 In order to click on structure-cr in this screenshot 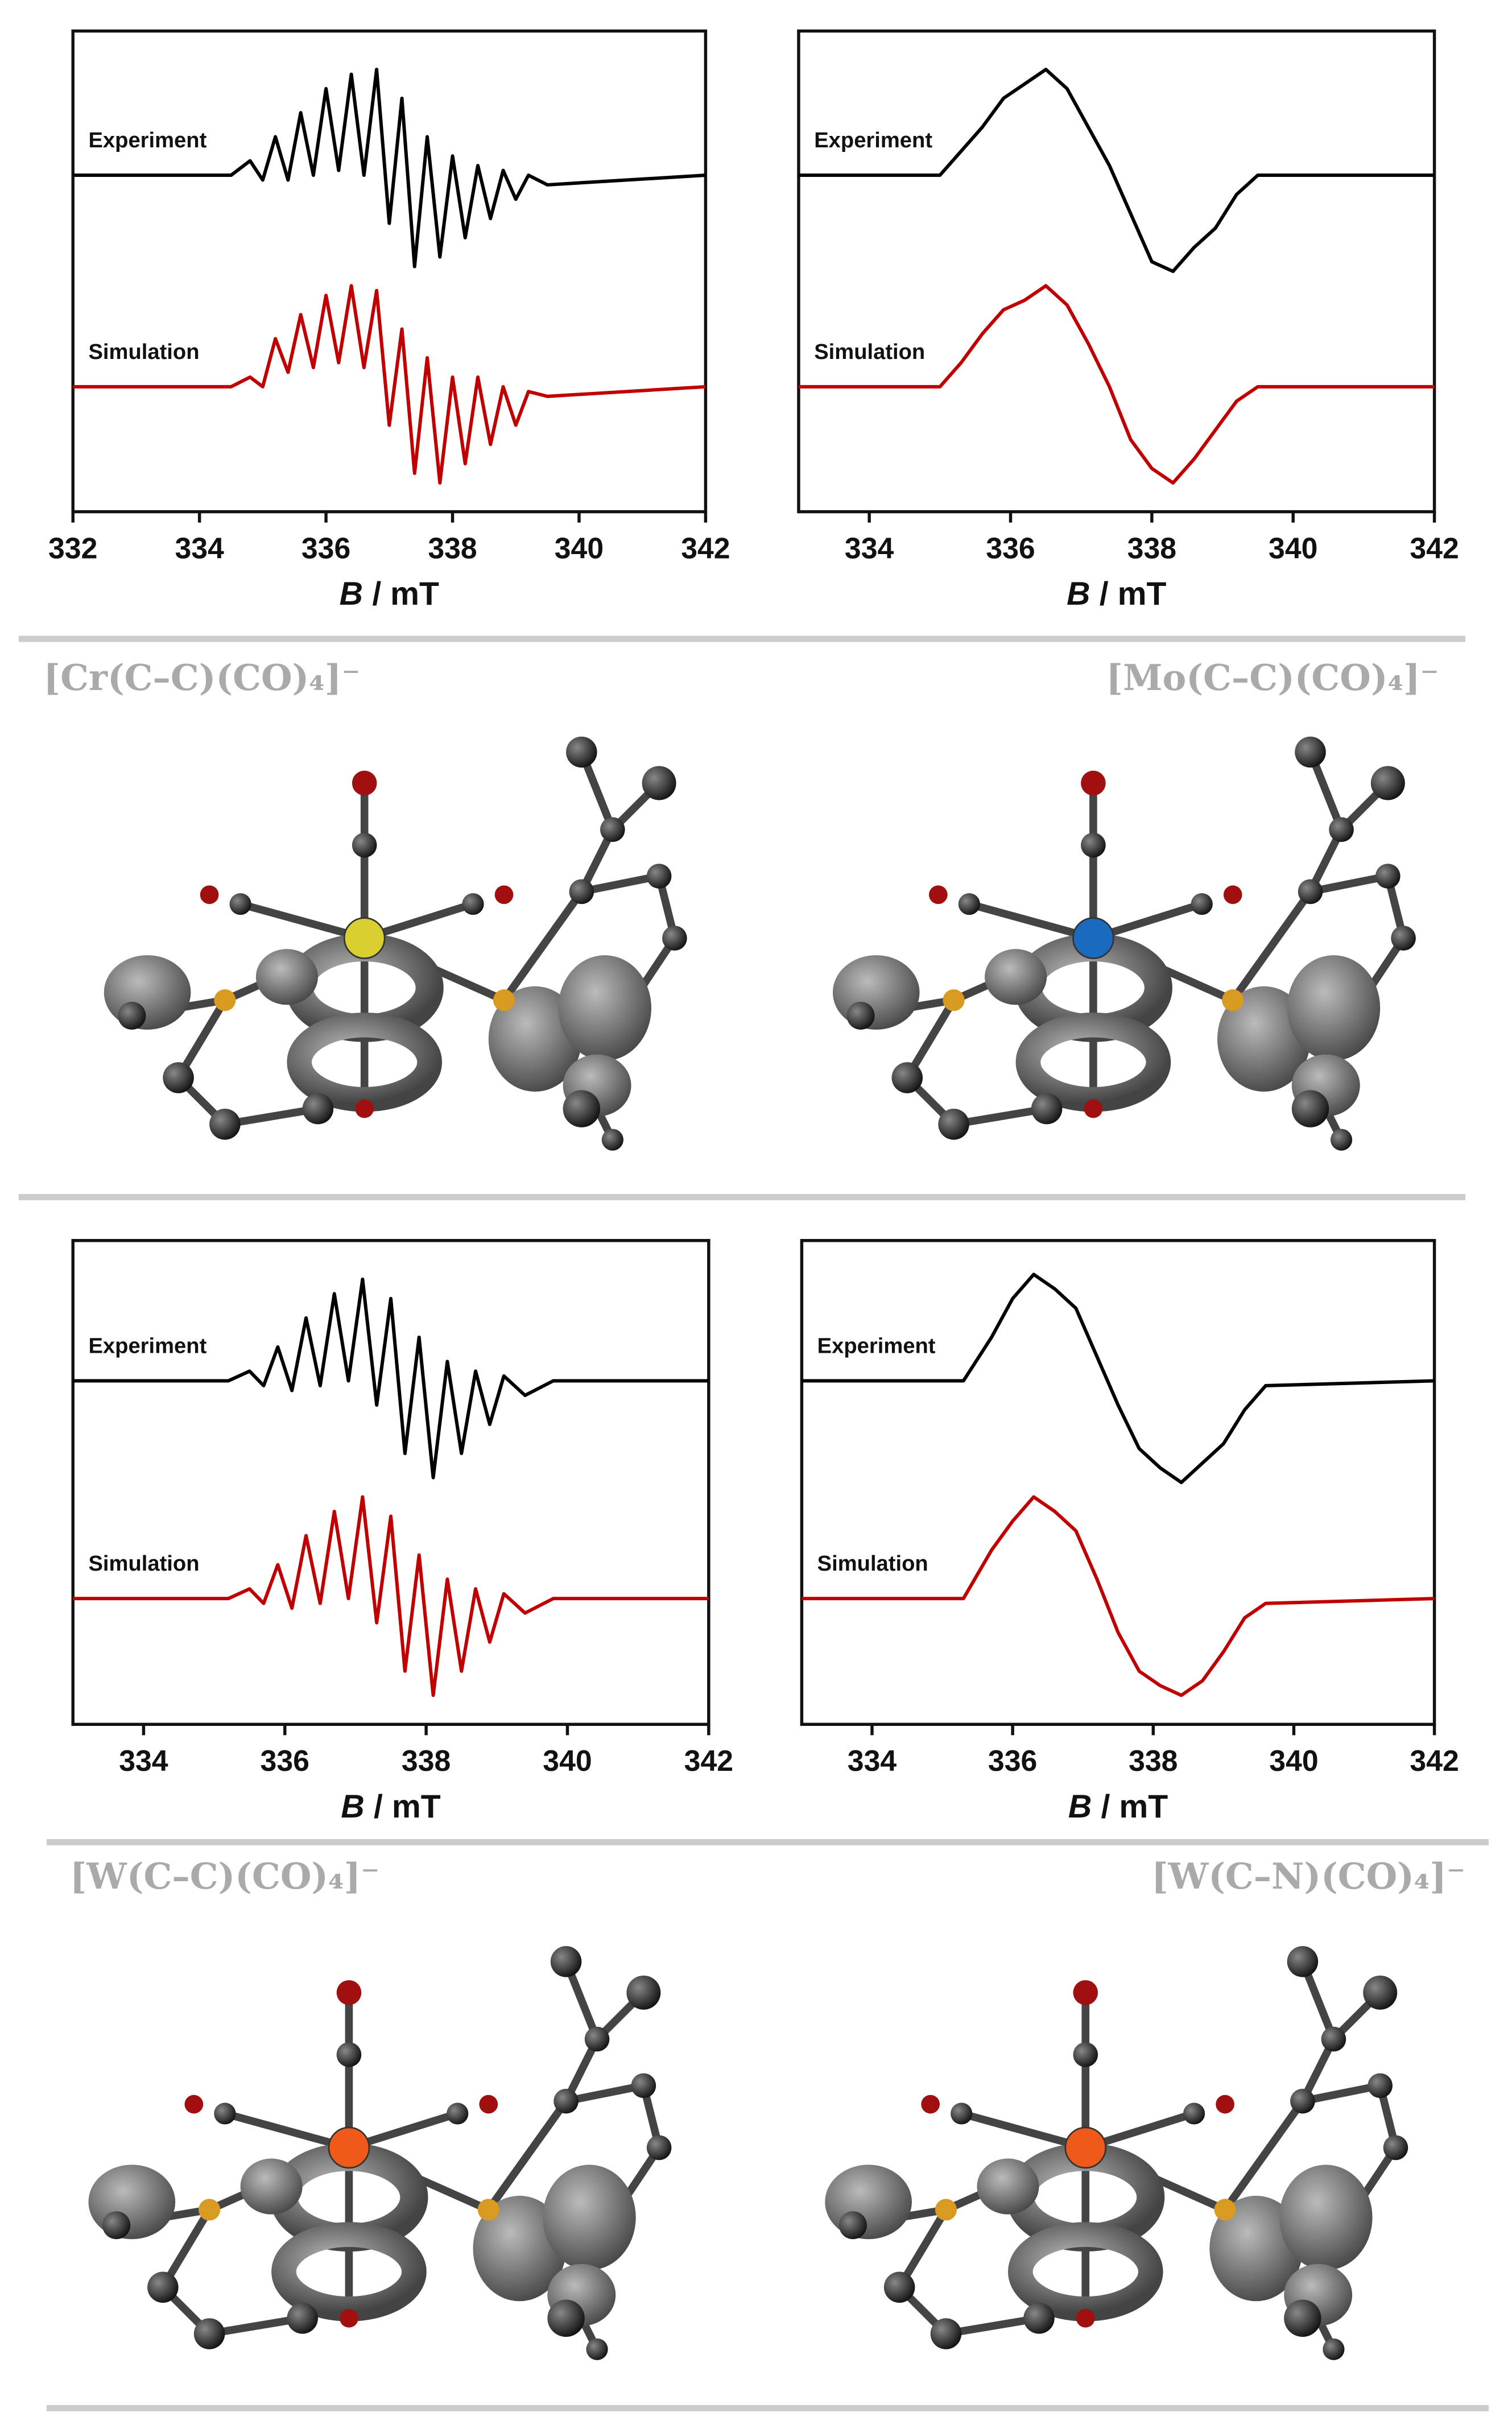, I will do `click(395, 944)`.